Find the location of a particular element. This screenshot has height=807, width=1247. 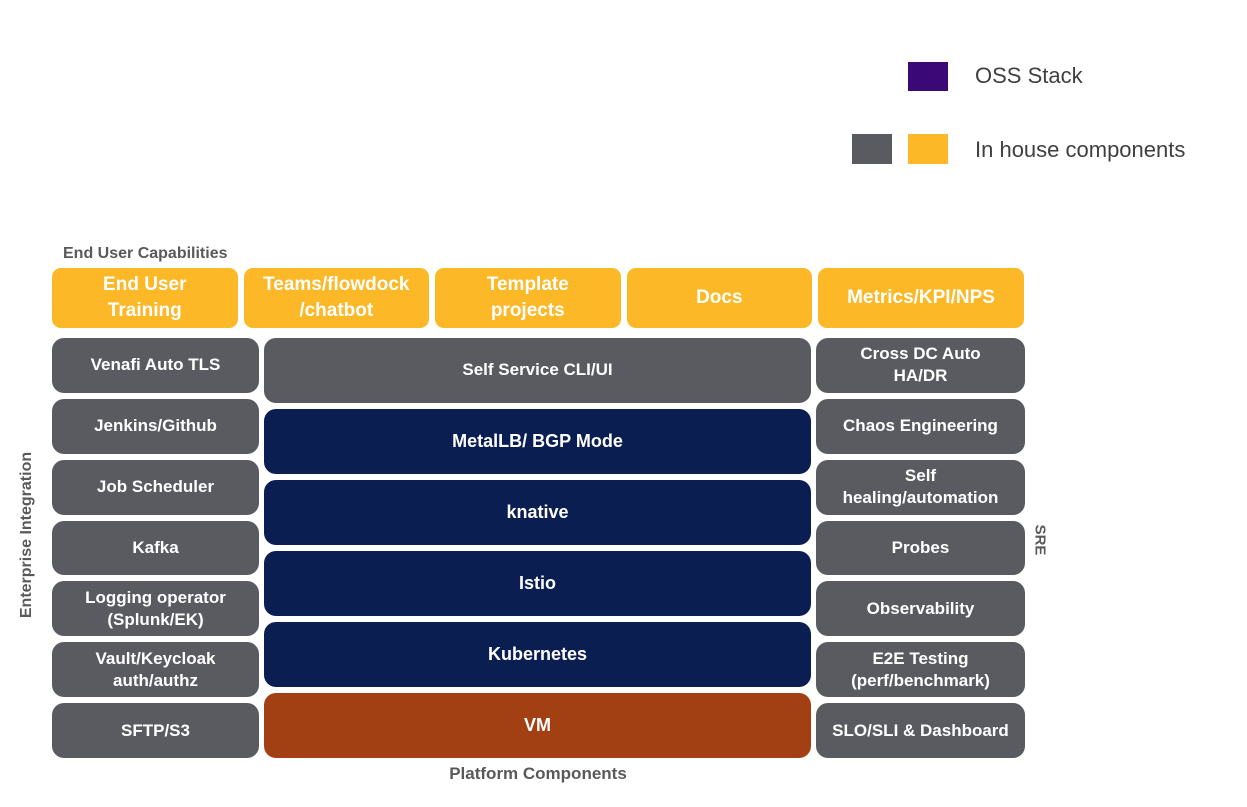

box-slo-sli-dashboard: SLO/SLI & Dashboard is located at coordinates (920, 731).